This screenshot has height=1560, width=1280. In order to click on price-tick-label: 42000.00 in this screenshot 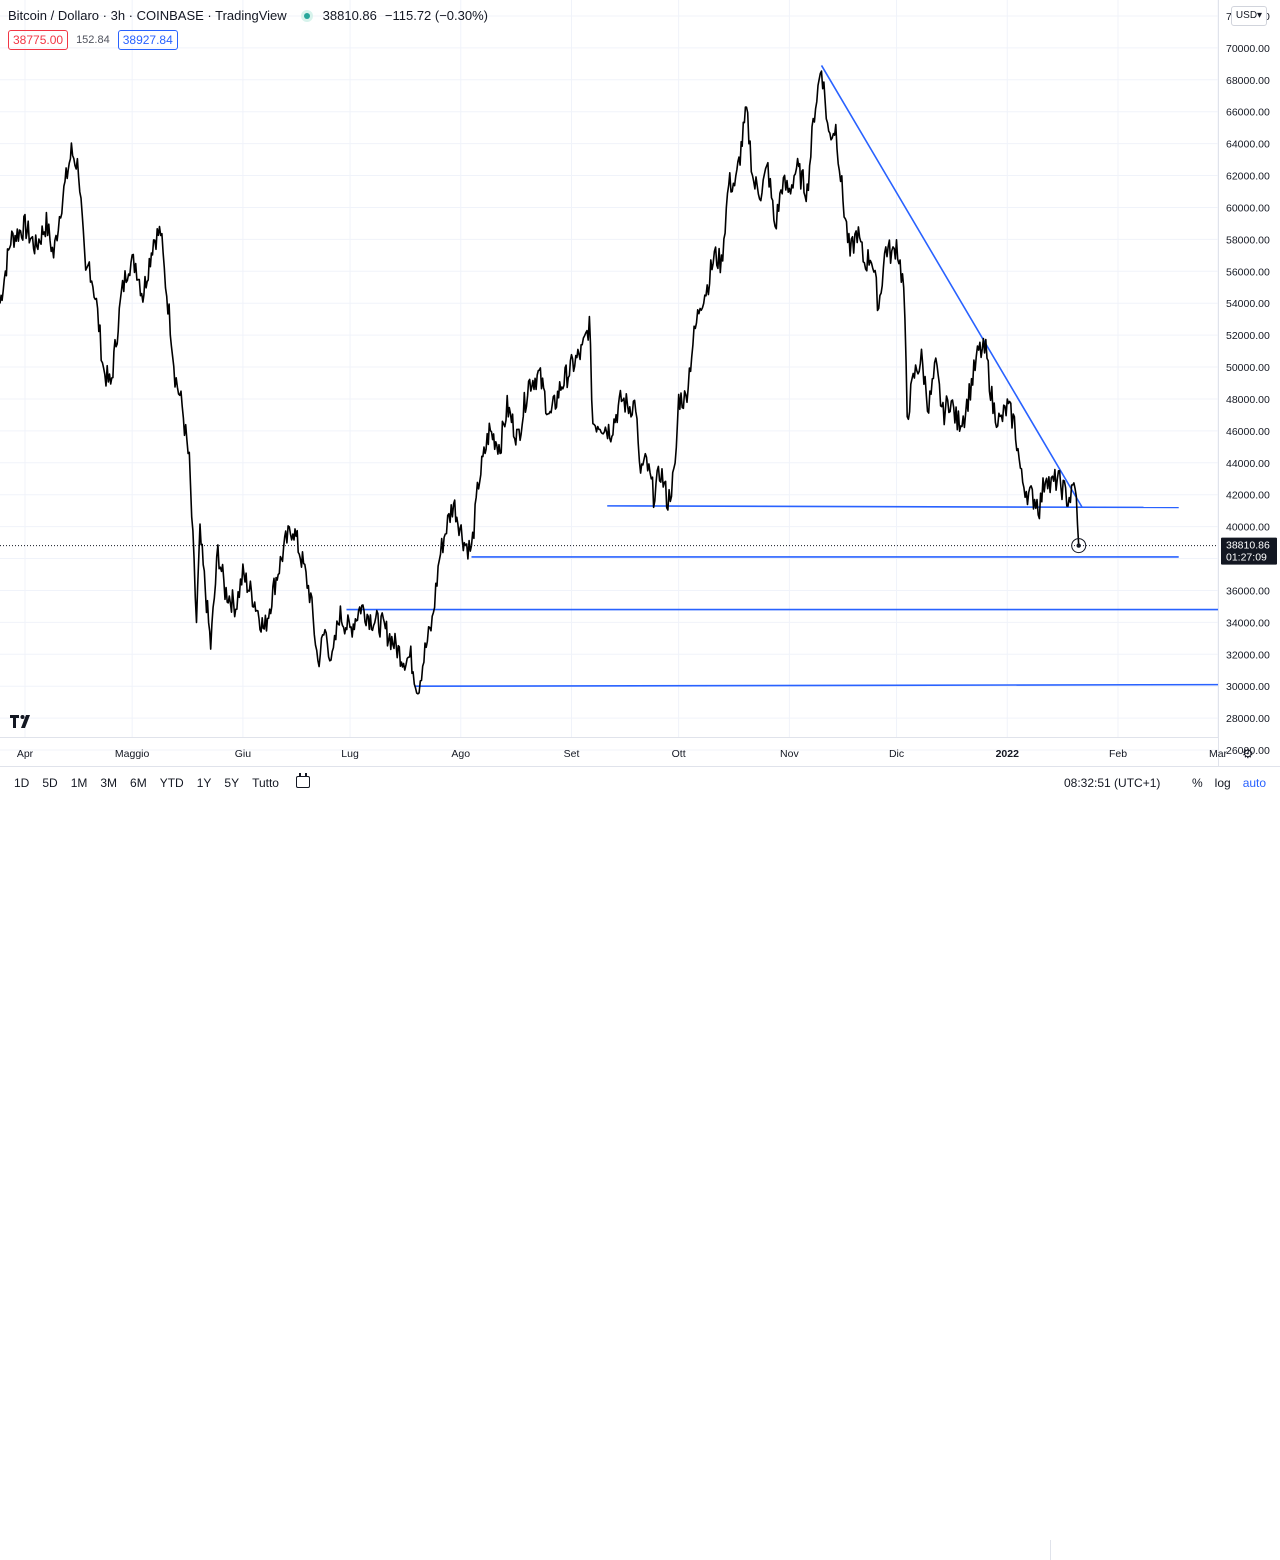, I will do `click(1248, 496)`.